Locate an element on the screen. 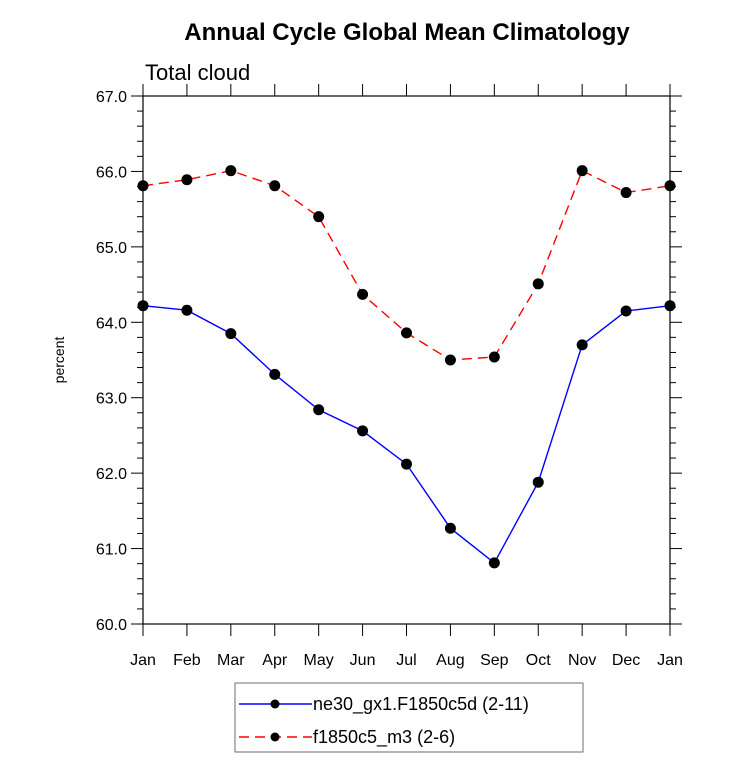 This screenshot has height=777, width=733. y-axis-label: percent is located at coordinates (59, 360).